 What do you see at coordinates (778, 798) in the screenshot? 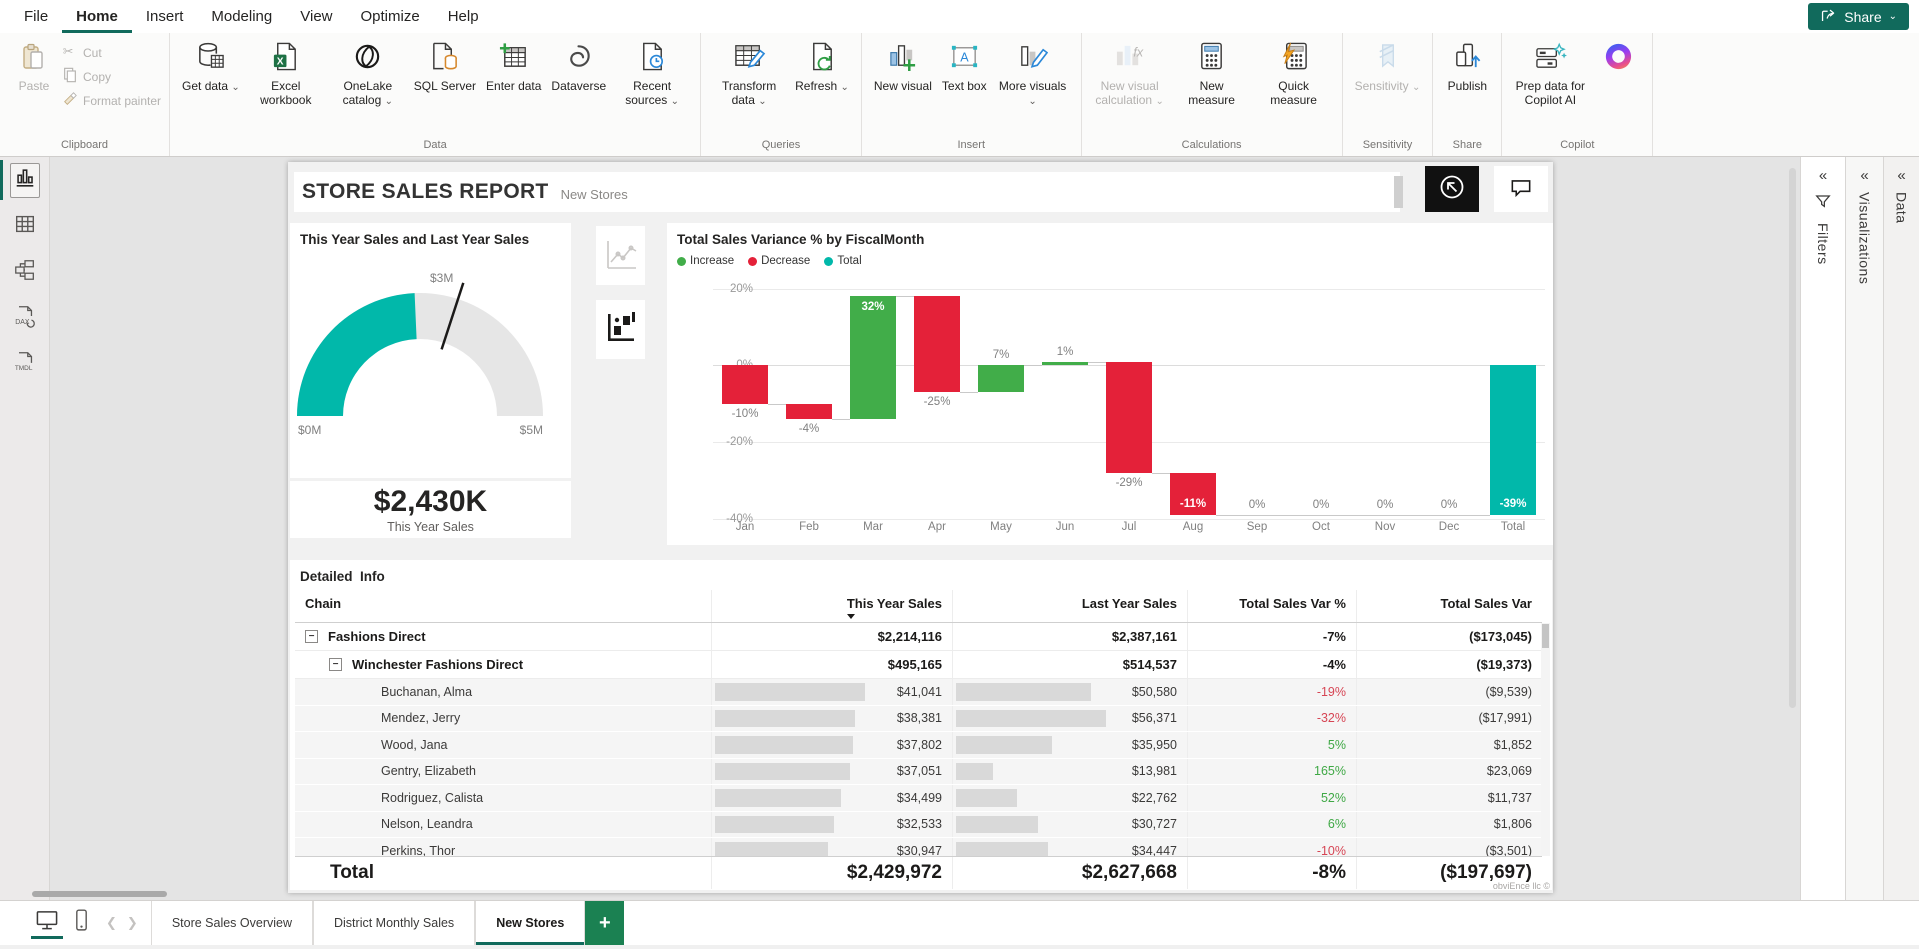
I see `data-bar` at bounding box center [778, 798].